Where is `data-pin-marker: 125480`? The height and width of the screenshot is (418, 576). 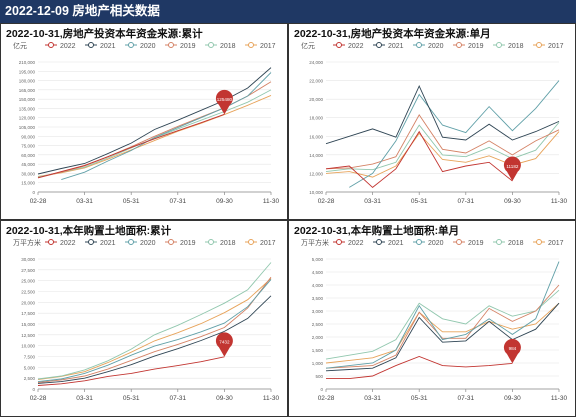
data-pin-marker: 125480 is located at coordinates (224, 102).